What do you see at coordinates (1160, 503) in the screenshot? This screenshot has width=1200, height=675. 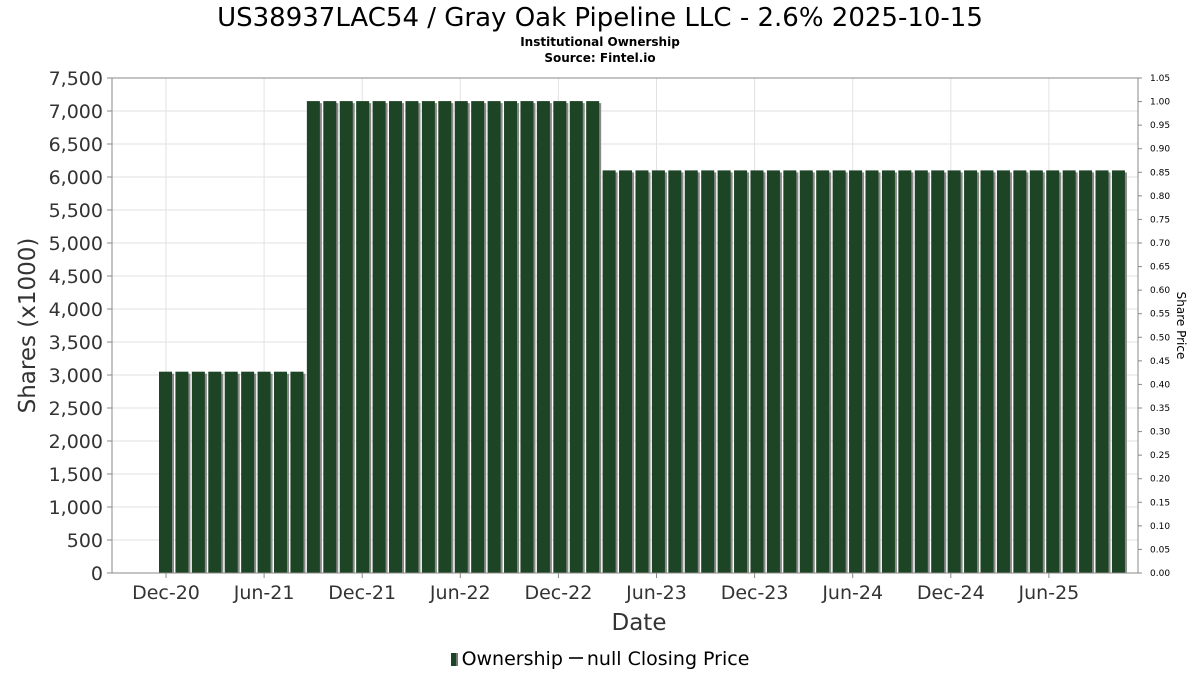 I see `y2-tick-label: 0.15` at bounding box center [1160, 503].